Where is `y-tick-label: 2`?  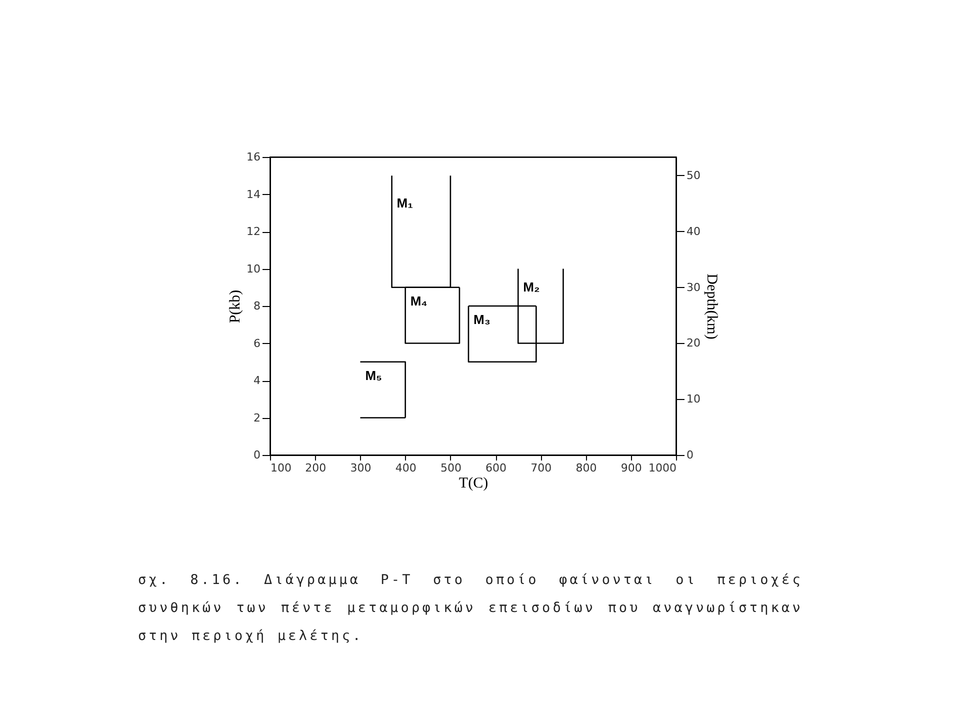
y-tick-label: 2 is located at coordinates (257, 417).